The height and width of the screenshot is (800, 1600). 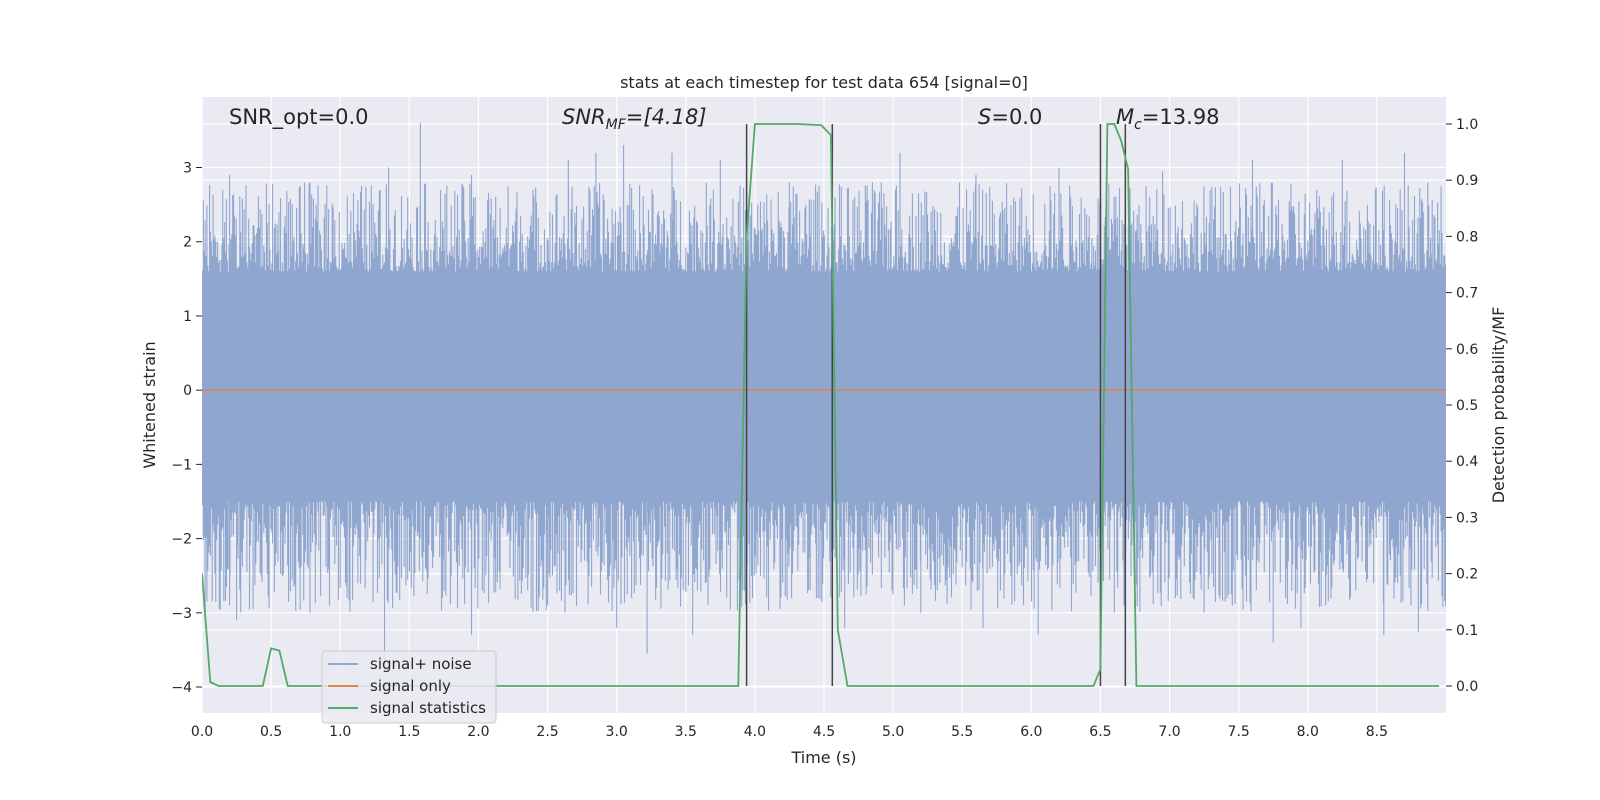 What do you see at coordinates (181, 540) in the screenshot?
I see `y-tick-label: −2` at bounding box center [181, 540].